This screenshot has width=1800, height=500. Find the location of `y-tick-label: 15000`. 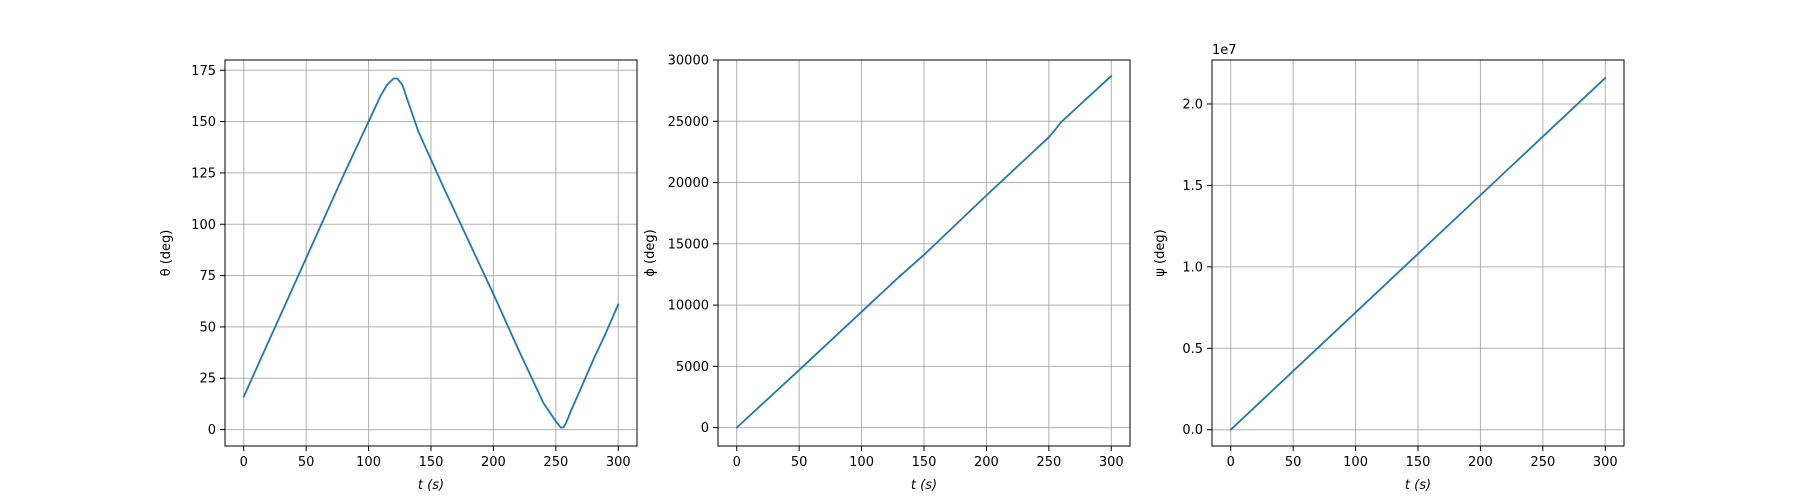

y-tick-label: 15000 is located at coordinates (688, 244).